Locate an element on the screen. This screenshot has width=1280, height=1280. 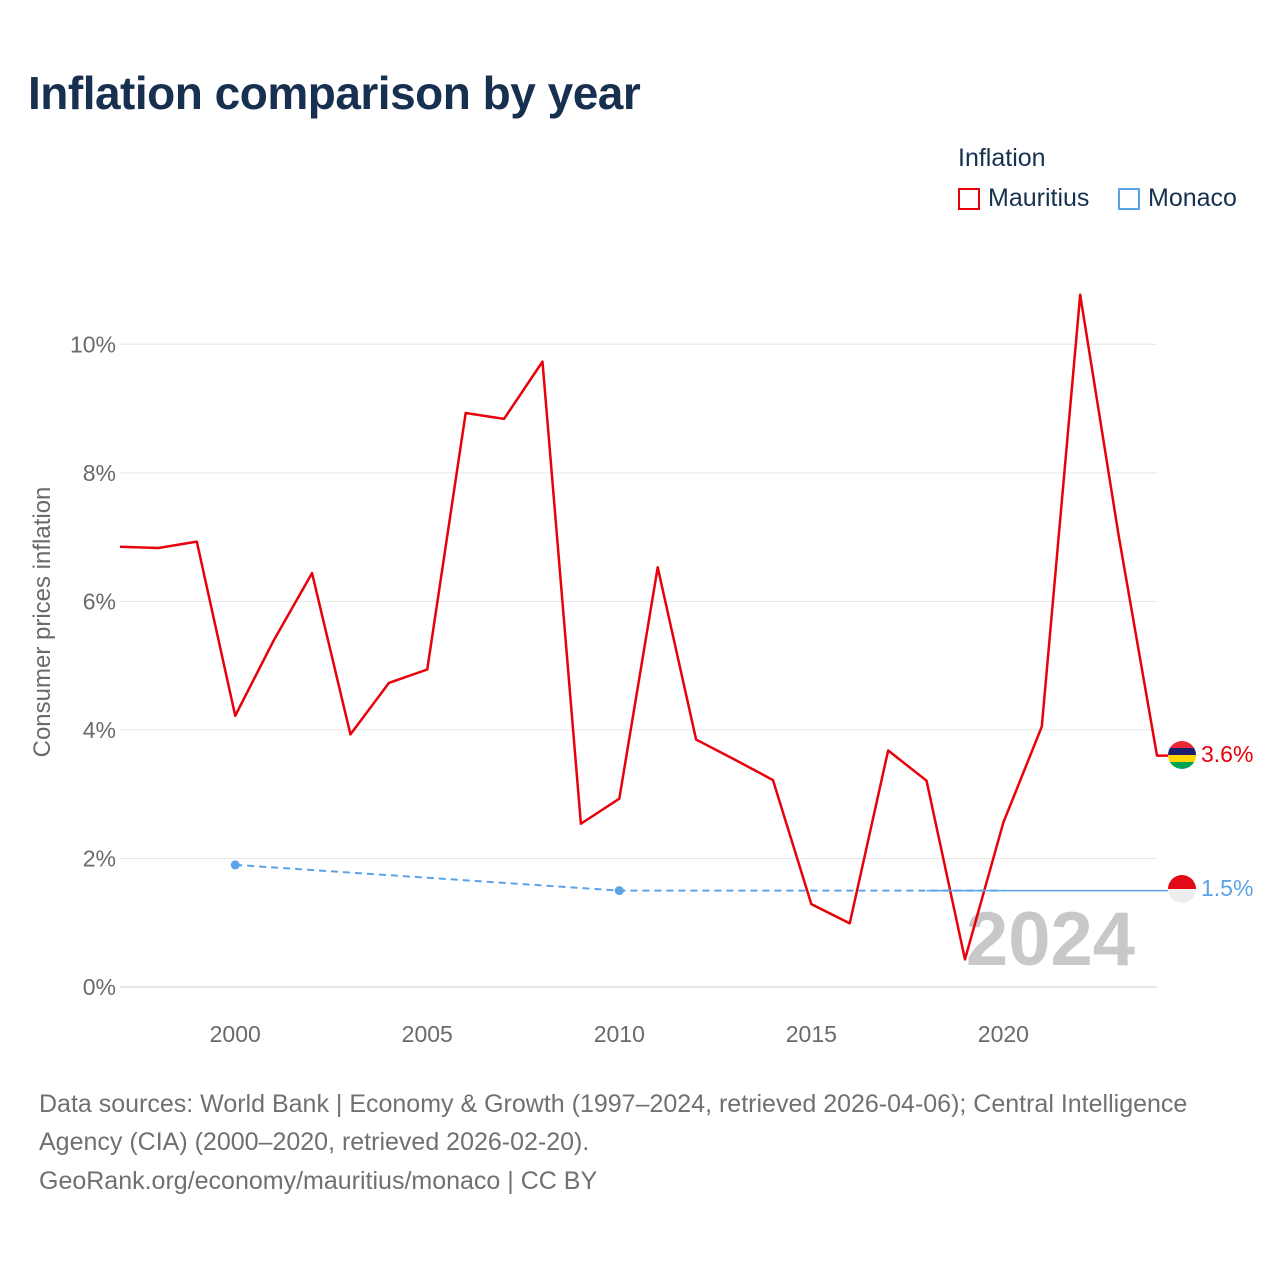
legend-item-monaco: Monaco is located at coordinates (1177, 198).